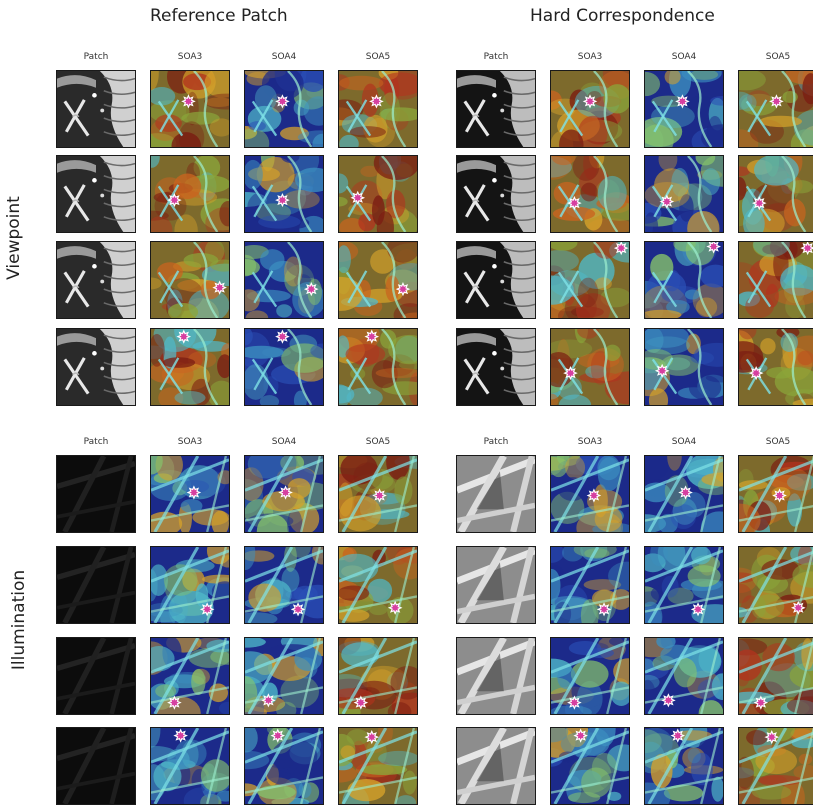 This screenshot has height=810, width=813. I want to click on hard-viewpoint-col-label-patch: Patch, so click(496, 57).